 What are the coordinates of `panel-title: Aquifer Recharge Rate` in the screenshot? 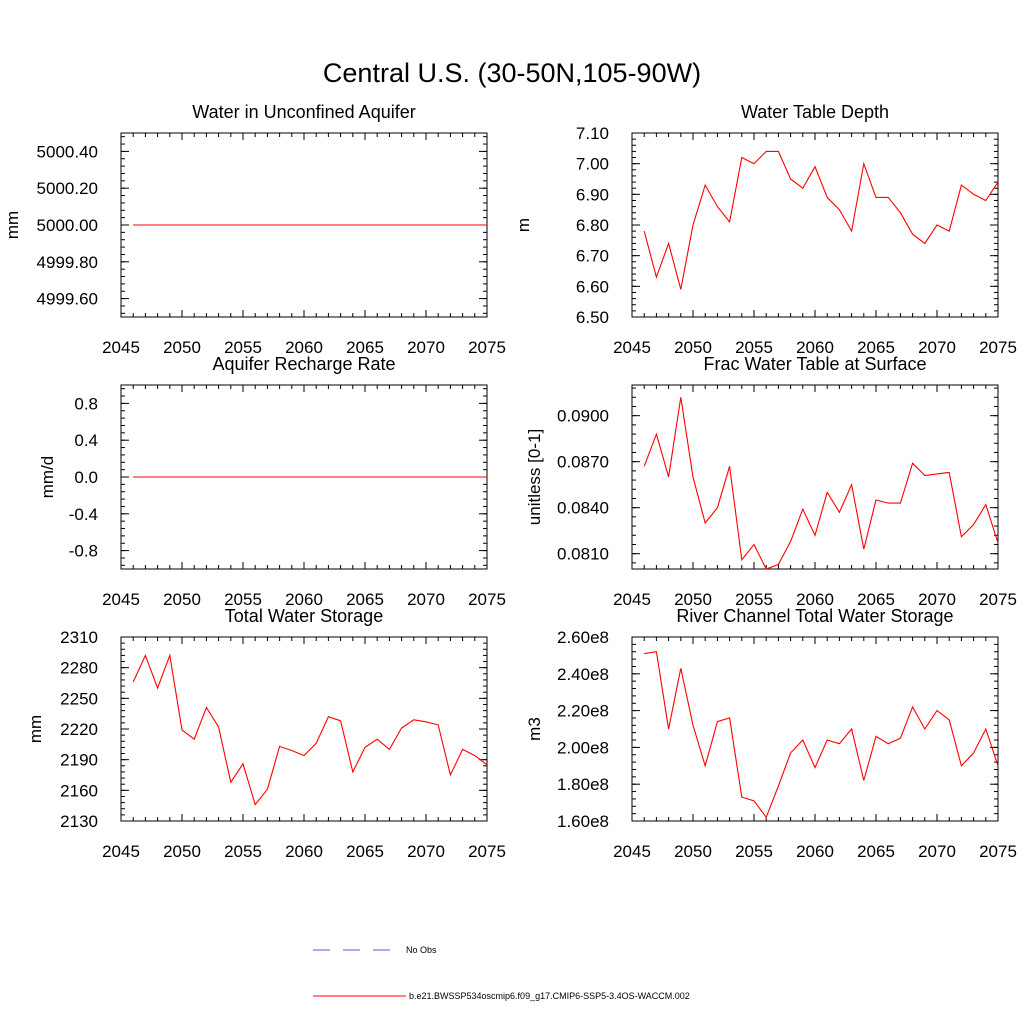 It's located at (303, 364).